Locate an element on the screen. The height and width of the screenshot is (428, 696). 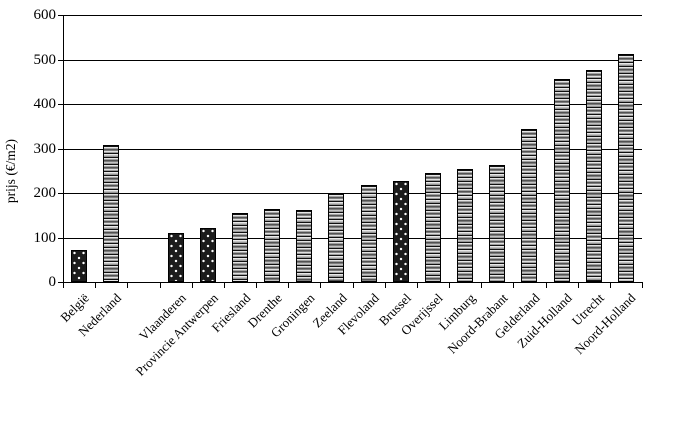
bar-Friesland is located at coordinates (239, 247).